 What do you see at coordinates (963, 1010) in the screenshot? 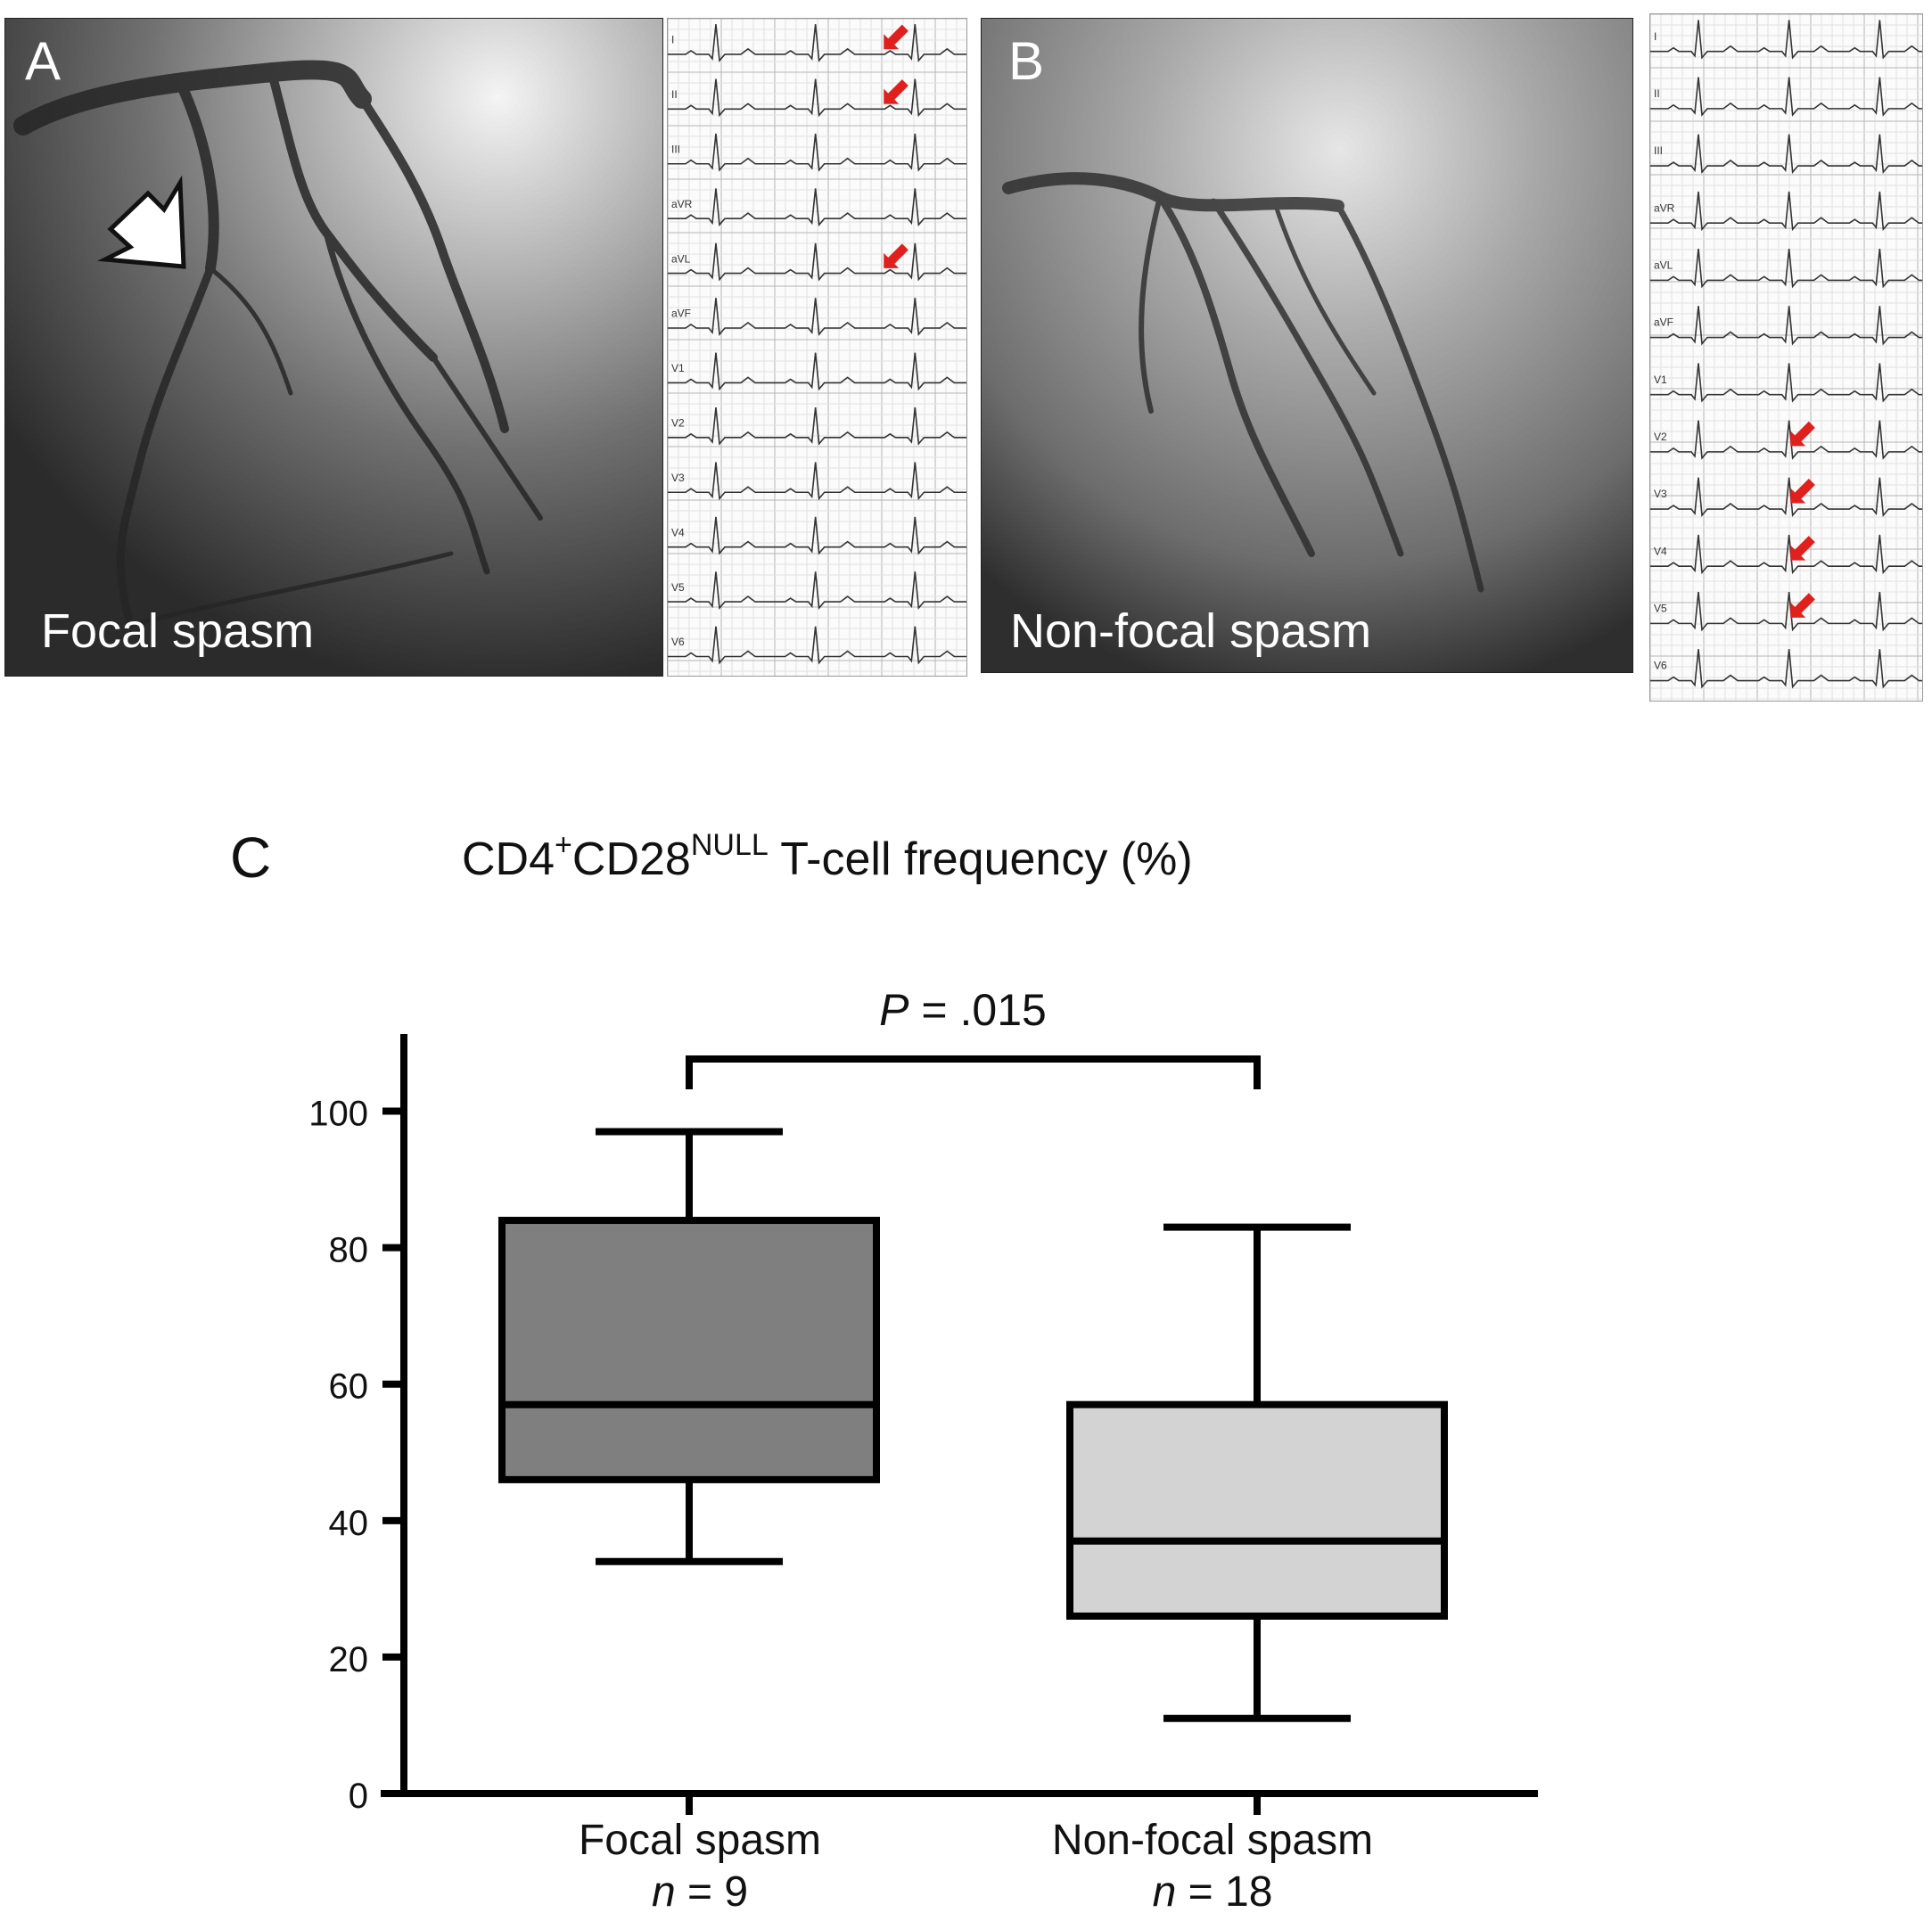
I see `p-value-label: P = .015` at bounding box center [963, 1010].